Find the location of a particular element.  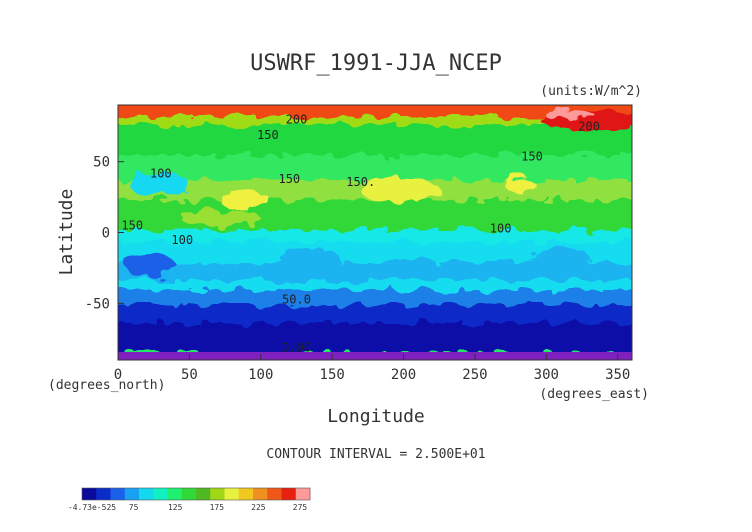

colorbar is located at coordinates (196, 494).